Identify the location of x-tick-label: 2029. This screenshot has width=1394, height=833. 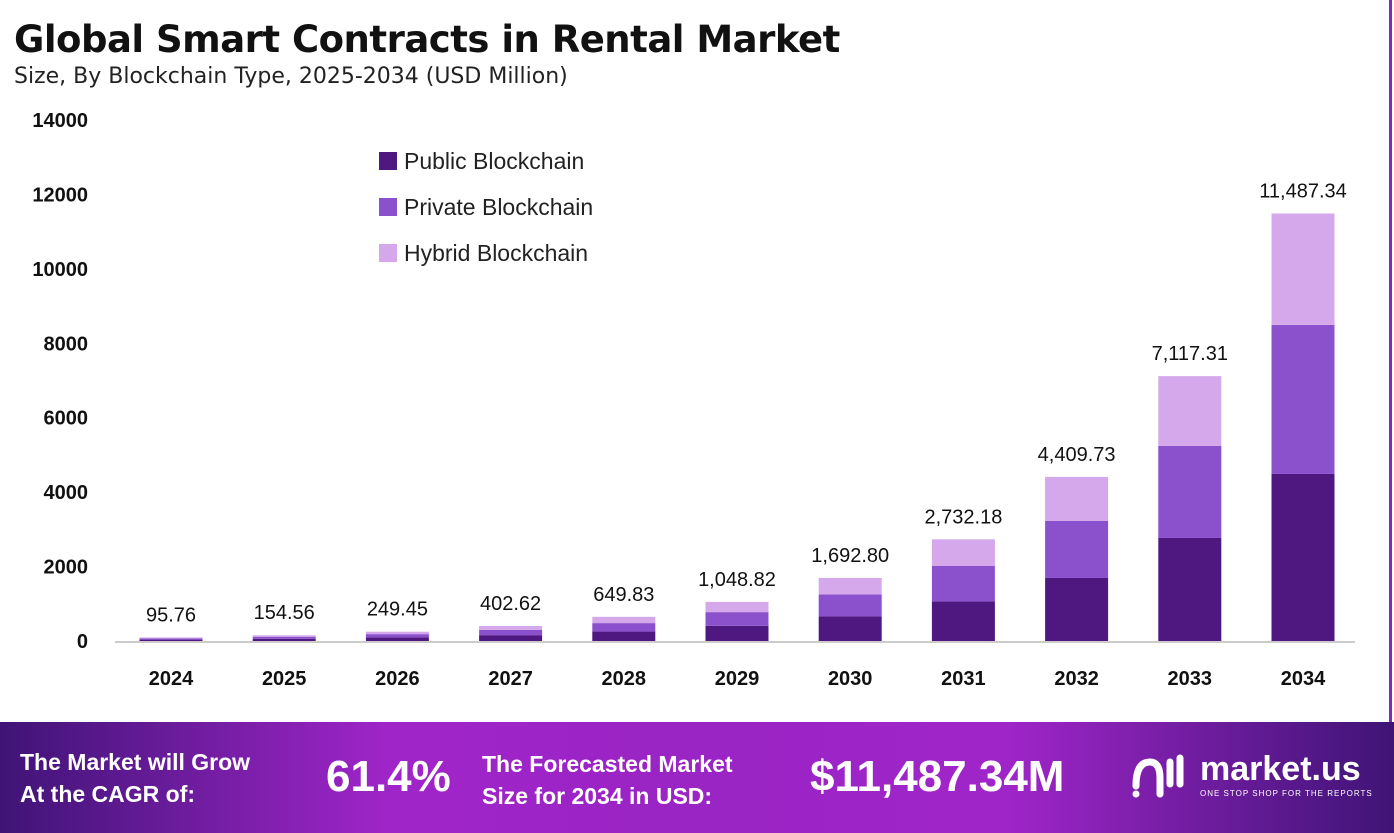
(737, 679).